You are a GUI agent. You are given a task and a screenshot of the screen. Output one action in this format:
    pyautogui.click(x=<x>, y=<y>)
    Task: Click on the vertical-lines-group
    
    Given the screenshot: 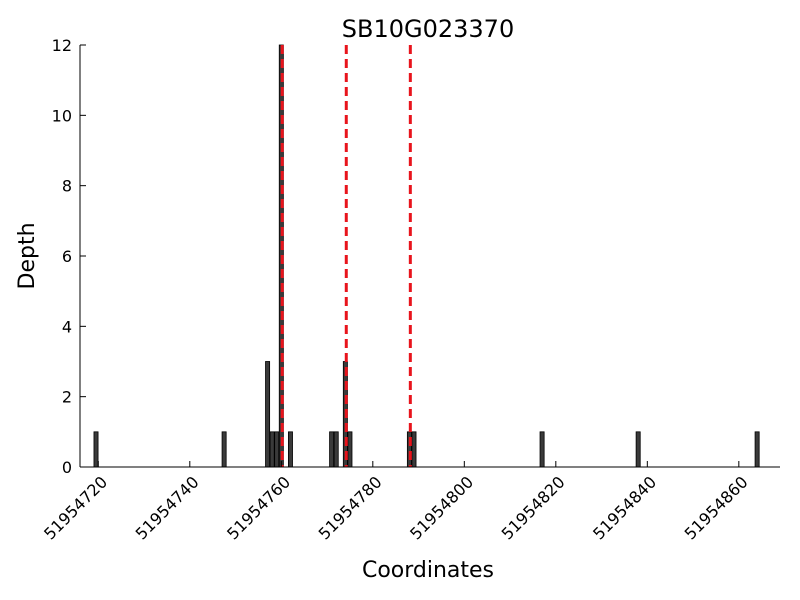 What is the action you would take?
    pyautogui.click(x=346, y=256)
    